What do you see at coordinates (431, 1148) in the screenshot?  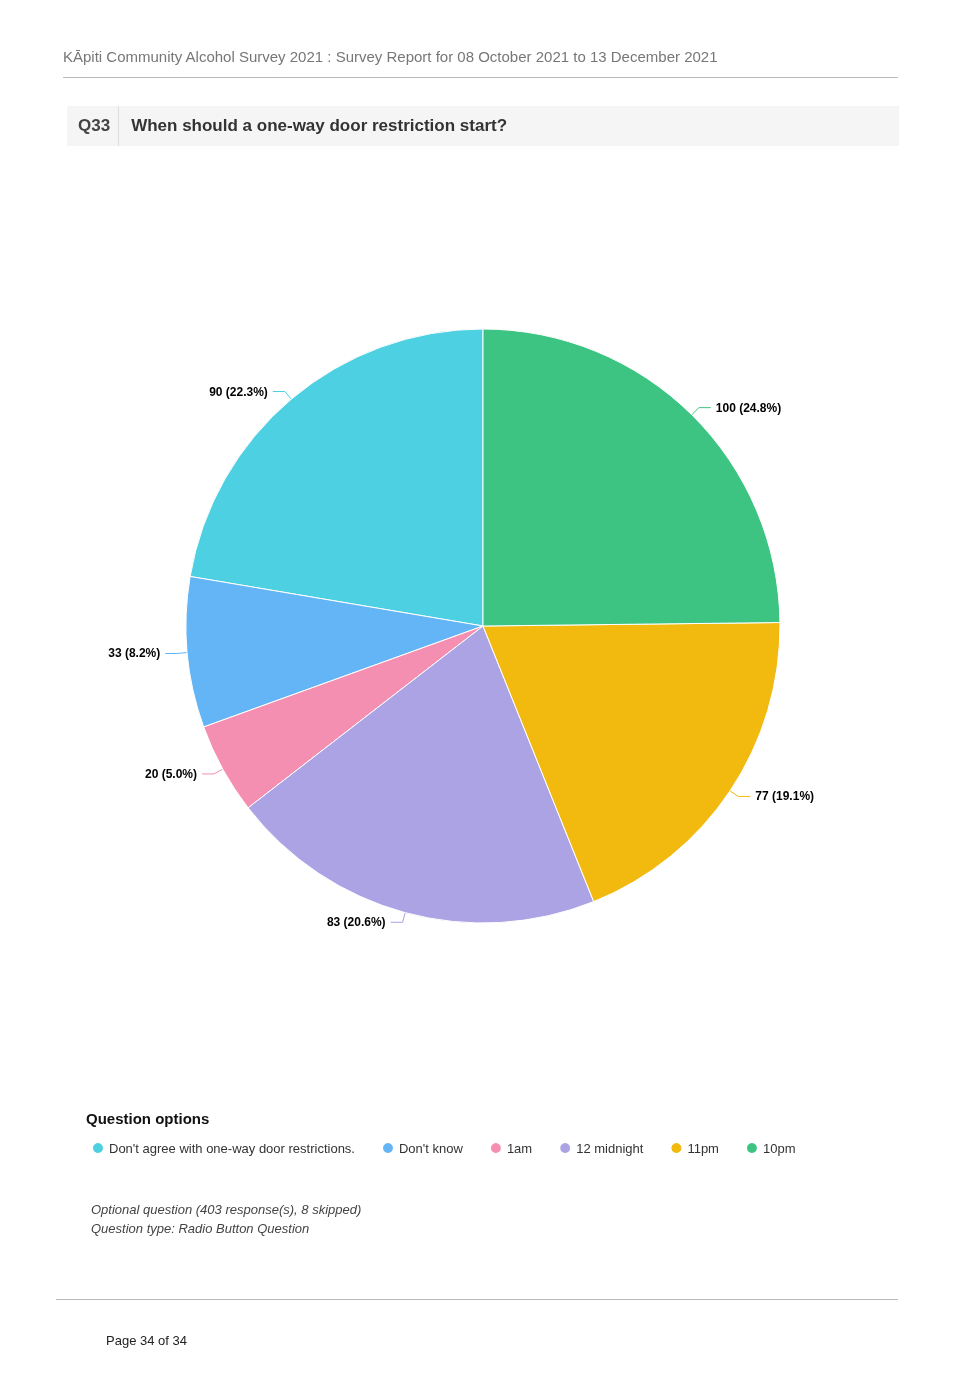 I see `legend-label: Don't know` at bounding box center [431, 1148].